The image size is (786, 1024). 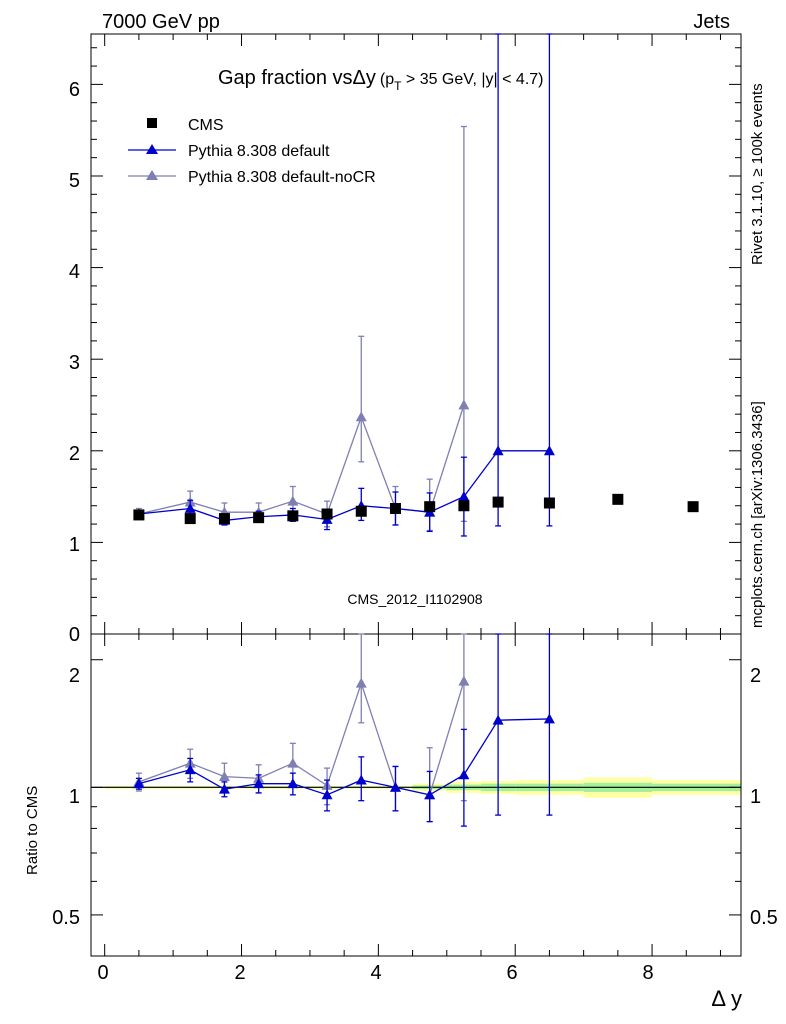 I want to click on legend-cms-label: CMS, so click(x=206, y=125).